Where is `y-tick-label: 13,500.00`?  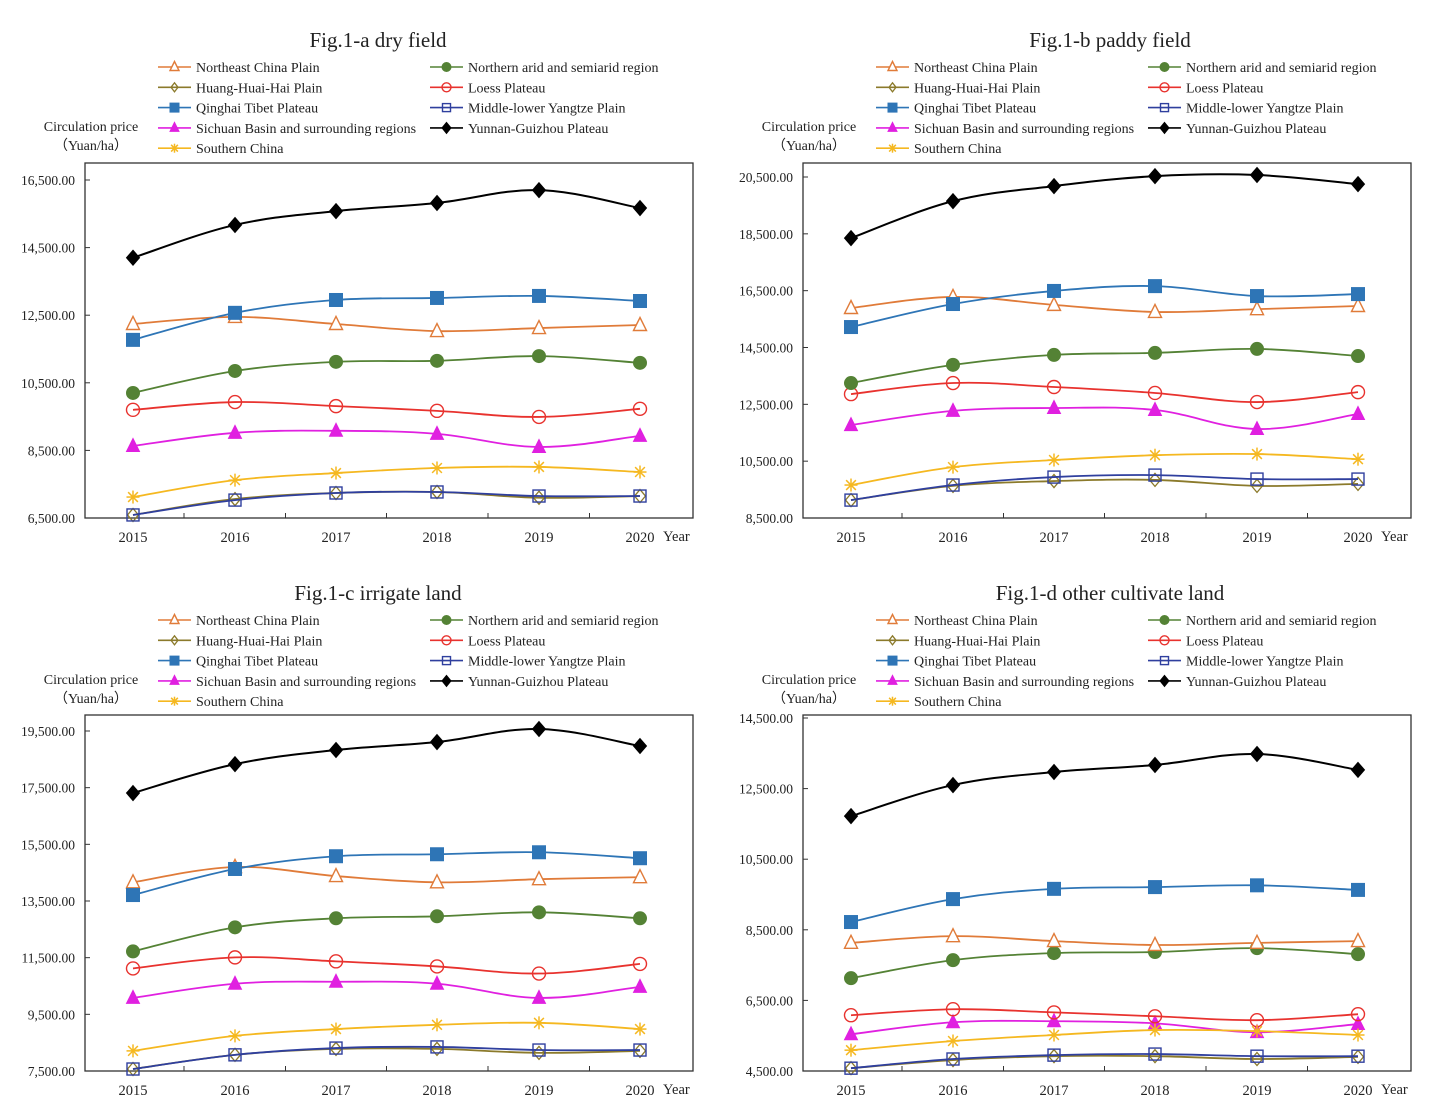 y-tick-label: 13,500.00 is located at coordinates (48, 901).